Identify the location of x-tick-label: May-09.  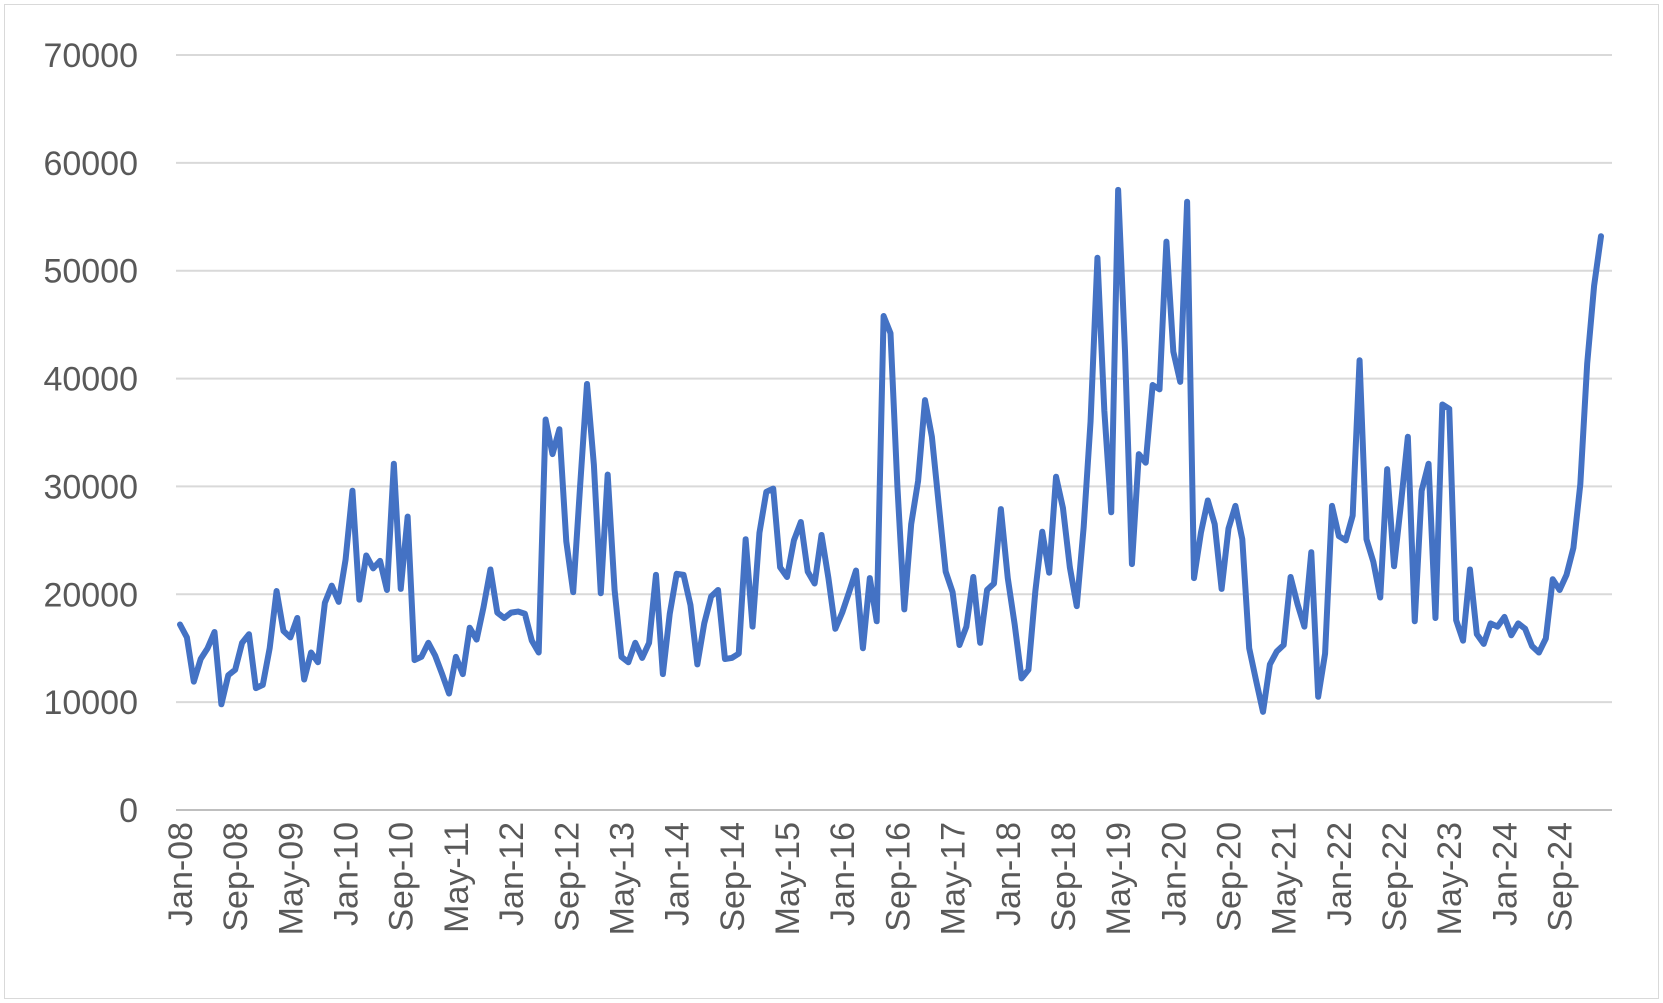
(291, 878).